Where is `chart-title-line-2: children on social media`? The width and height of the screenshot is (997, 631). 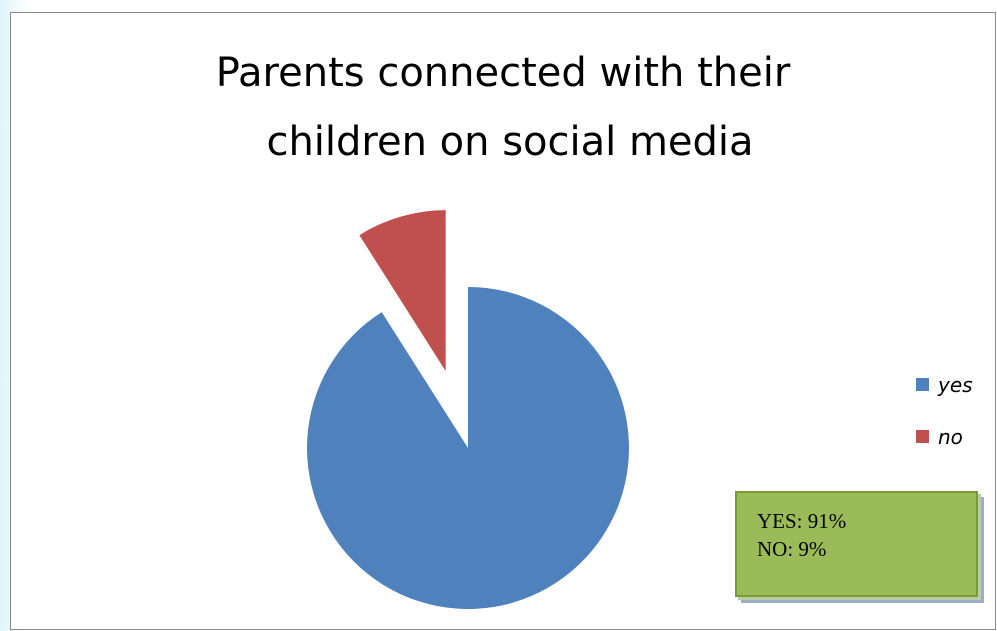 chart-title-line-2: children on social media is located at coordinates (509, 142).